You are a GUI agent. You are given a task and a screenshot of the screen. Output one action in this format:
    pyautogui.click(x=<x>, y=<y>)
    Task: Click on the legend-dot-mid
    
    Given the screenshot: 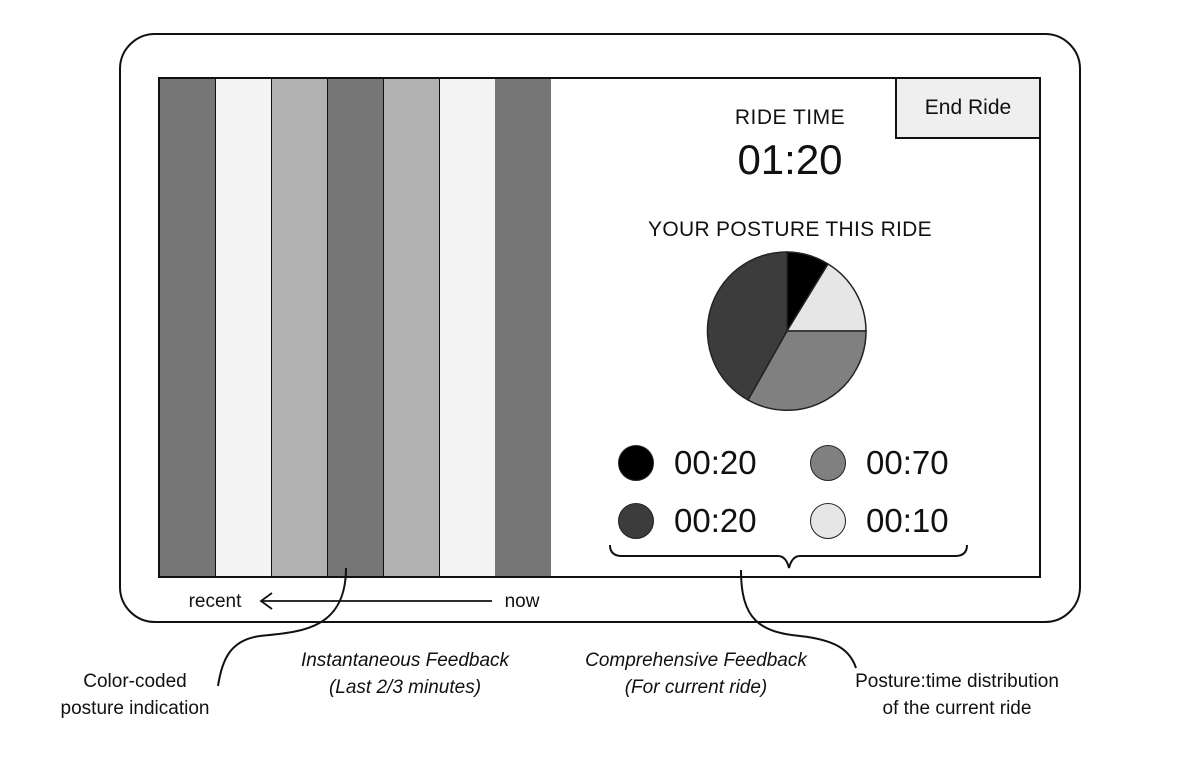 What is the action you would take?
    pyautogui.click(x=828, y=463)
    